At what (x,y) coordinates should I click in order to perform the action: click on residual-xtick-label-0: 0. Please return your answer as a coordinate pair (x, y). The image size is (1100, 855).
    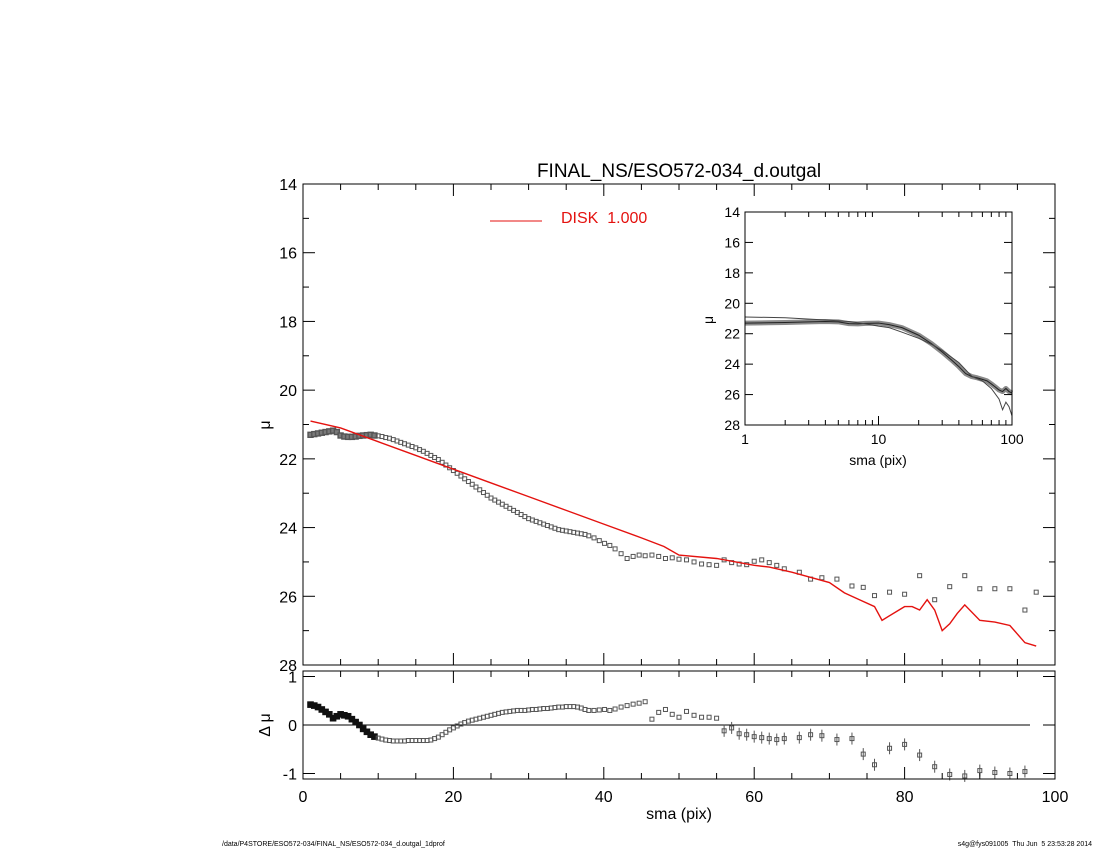
    Looking at the image, I should click on (303, 797).